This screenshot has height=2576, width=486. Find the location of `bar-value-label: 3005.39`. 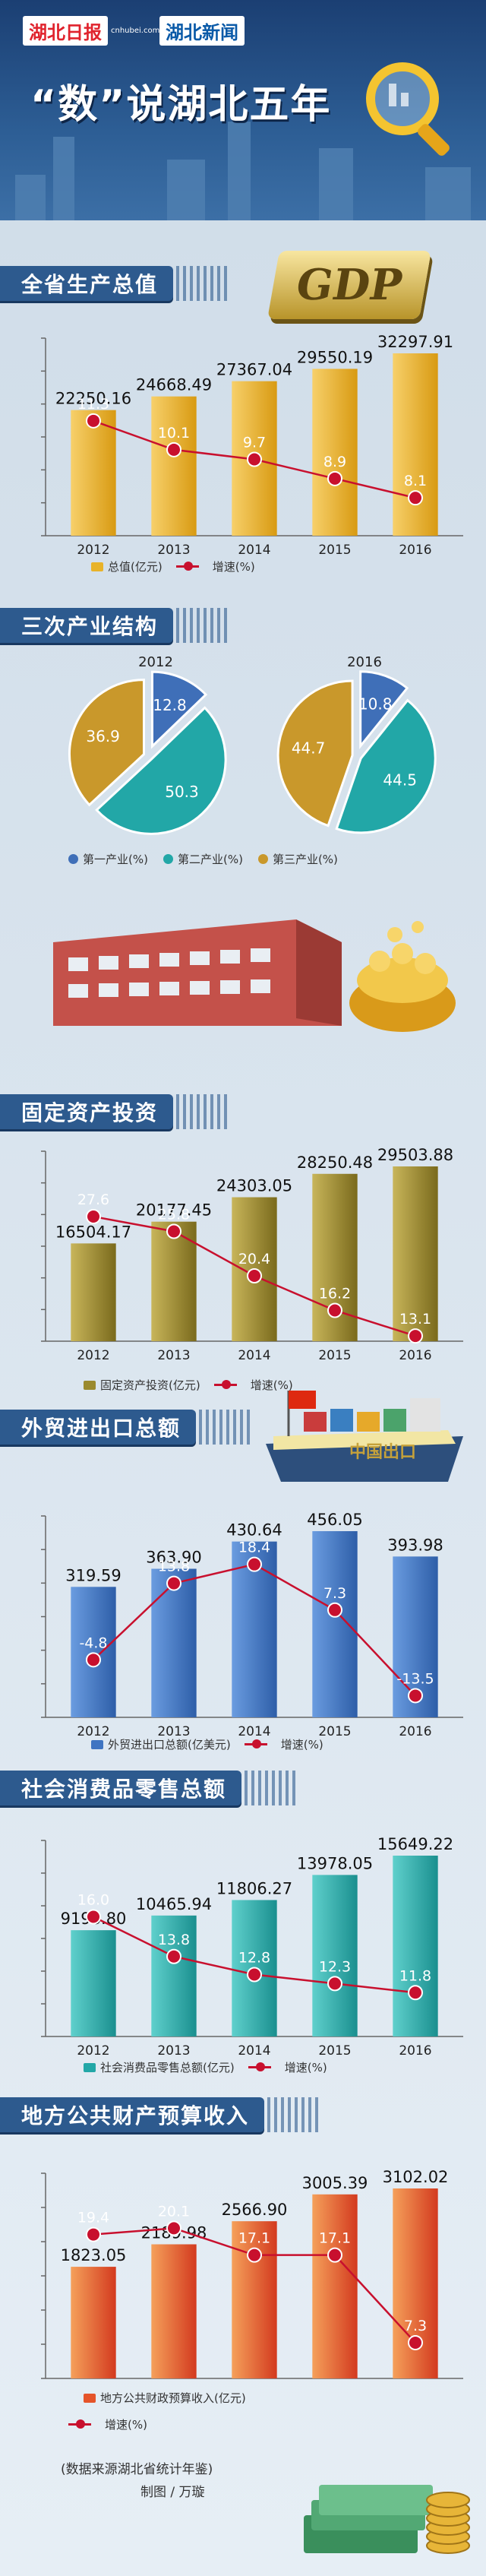

bar-value-label: 3005.39 is located at coordinates (335, 2183).